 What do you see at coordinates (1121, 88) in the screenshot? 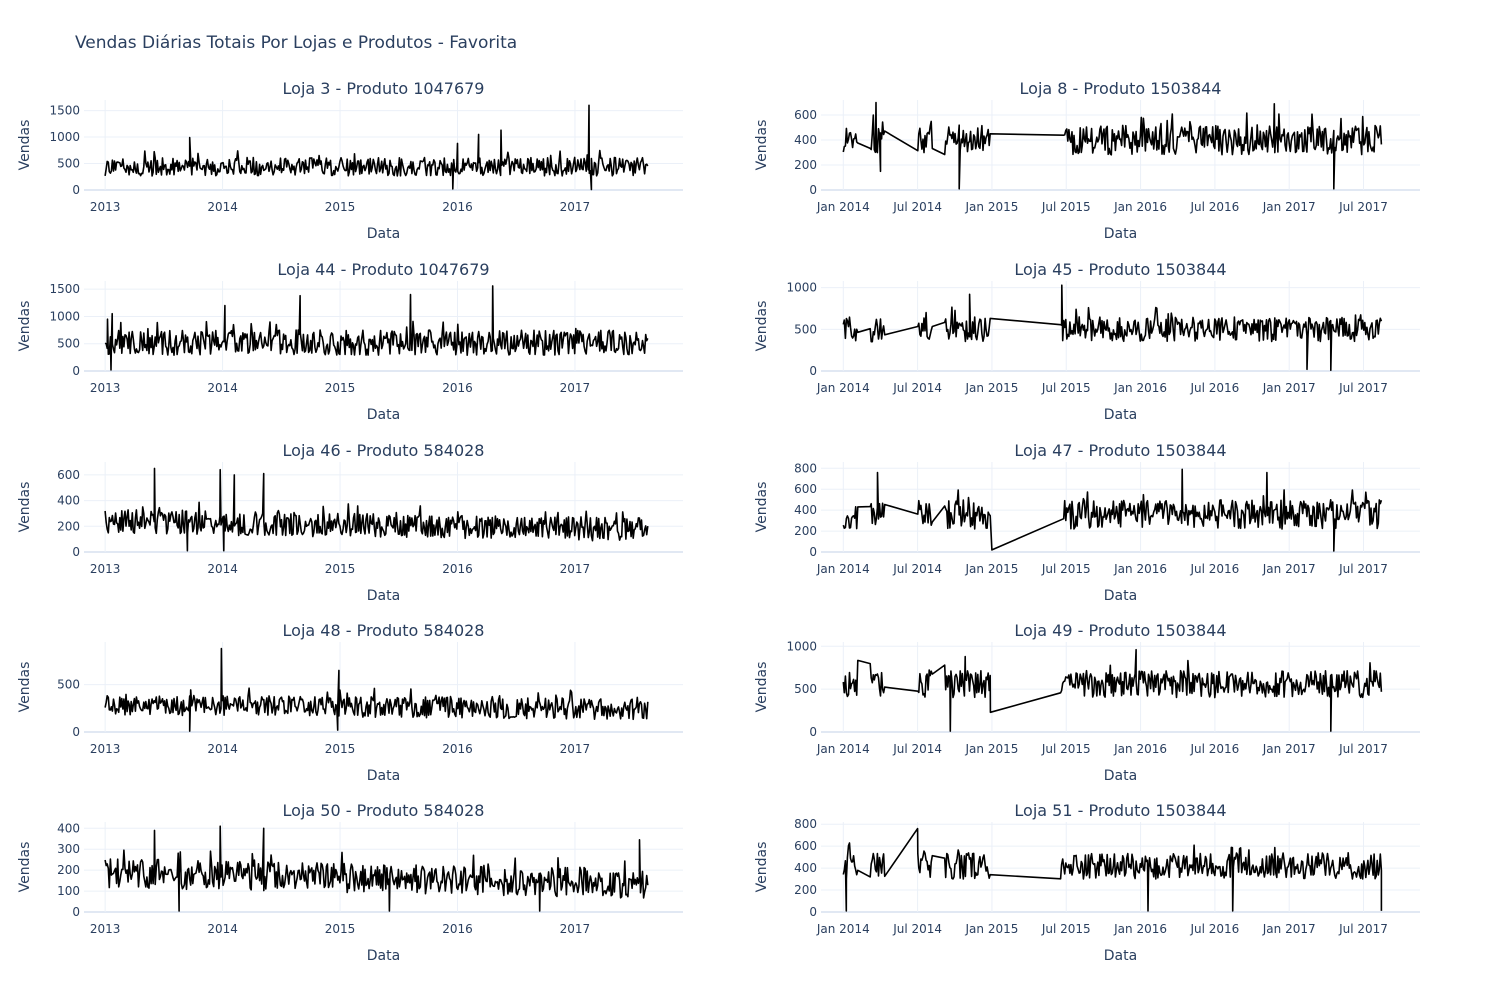
I see `subplot-title: Loja 8 - Produto 1503844` at bounding box center [1121, 88].